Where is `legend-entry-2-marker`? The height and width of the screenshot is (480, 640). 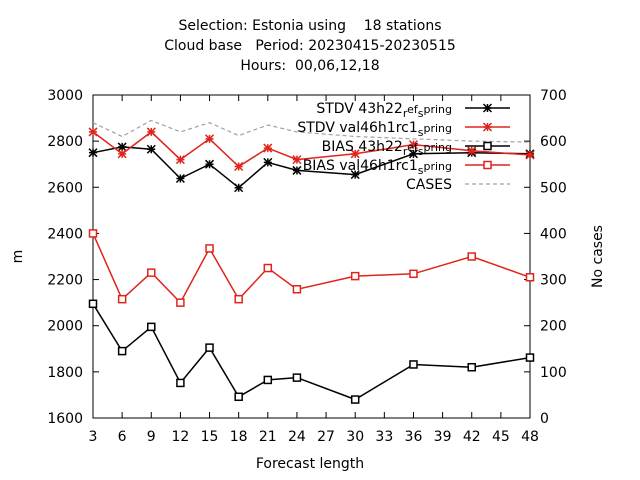
legend-entry-2-marker is located at coordinates (487, 146).